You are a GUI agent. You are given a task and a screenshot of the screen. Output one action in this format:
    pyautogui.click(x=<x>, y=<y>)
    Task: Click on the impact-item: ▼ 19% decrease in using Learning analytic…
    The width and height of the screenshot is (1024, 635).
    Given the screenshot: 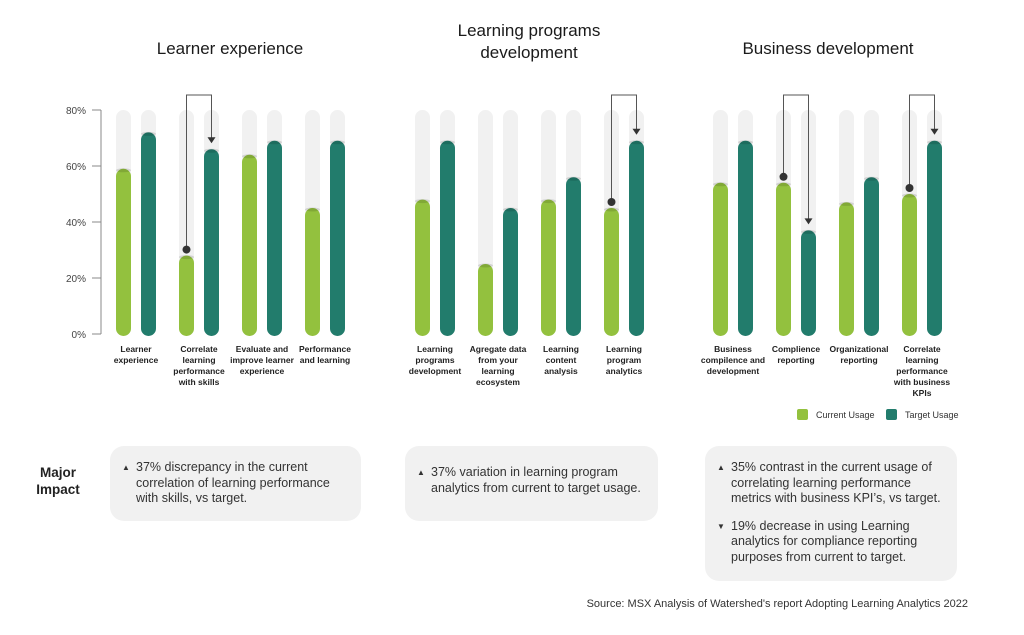 What is the action you would take?
    pyautogui.click(x=829, y=542)
    